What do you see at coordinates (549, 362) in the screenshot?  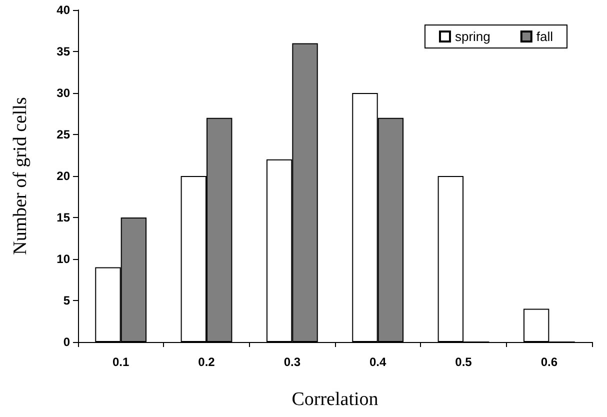 I see `x-tick-label: 0.6` at bounding box center [549, 362].